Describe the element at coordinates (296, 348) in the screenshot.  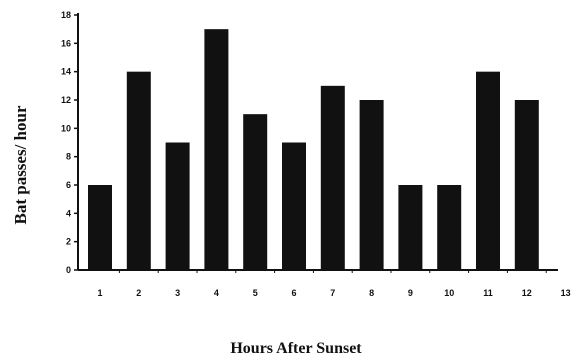
I see `x-axis-title: Hours After Sunset` at that location.